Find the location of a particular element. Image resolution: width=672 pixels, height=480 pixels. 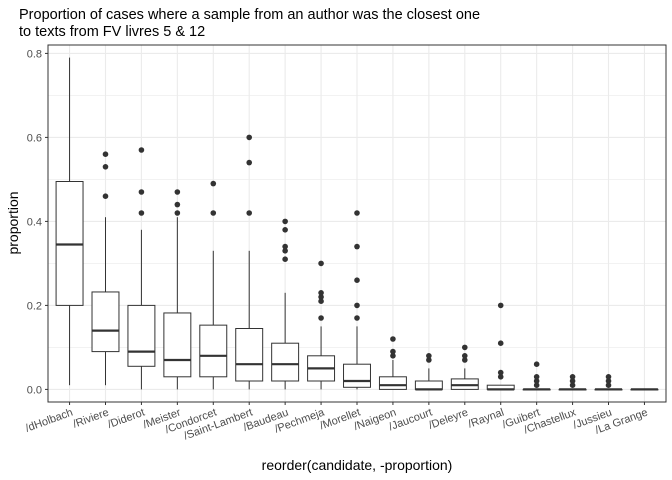

box-dholbach is located at coordinates (69, 221).